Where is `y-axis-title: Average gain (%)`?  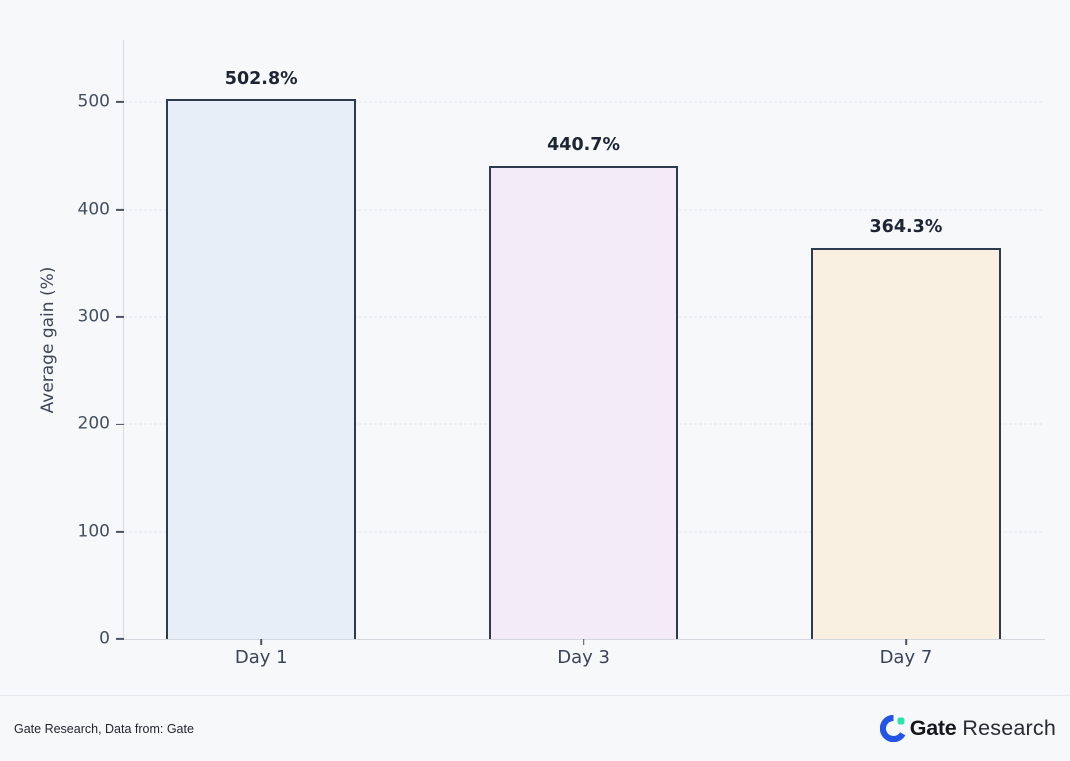 y-axis-title: Average gain (%) is located at coordinates (48, 340).